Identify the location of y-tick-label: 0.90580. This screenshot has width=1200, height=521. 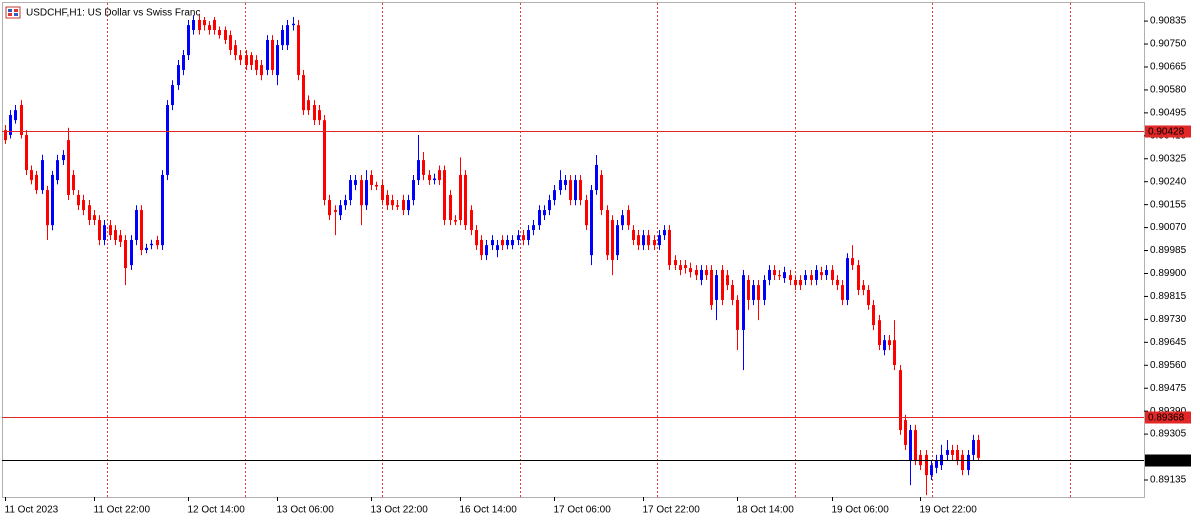
(1168, 90).